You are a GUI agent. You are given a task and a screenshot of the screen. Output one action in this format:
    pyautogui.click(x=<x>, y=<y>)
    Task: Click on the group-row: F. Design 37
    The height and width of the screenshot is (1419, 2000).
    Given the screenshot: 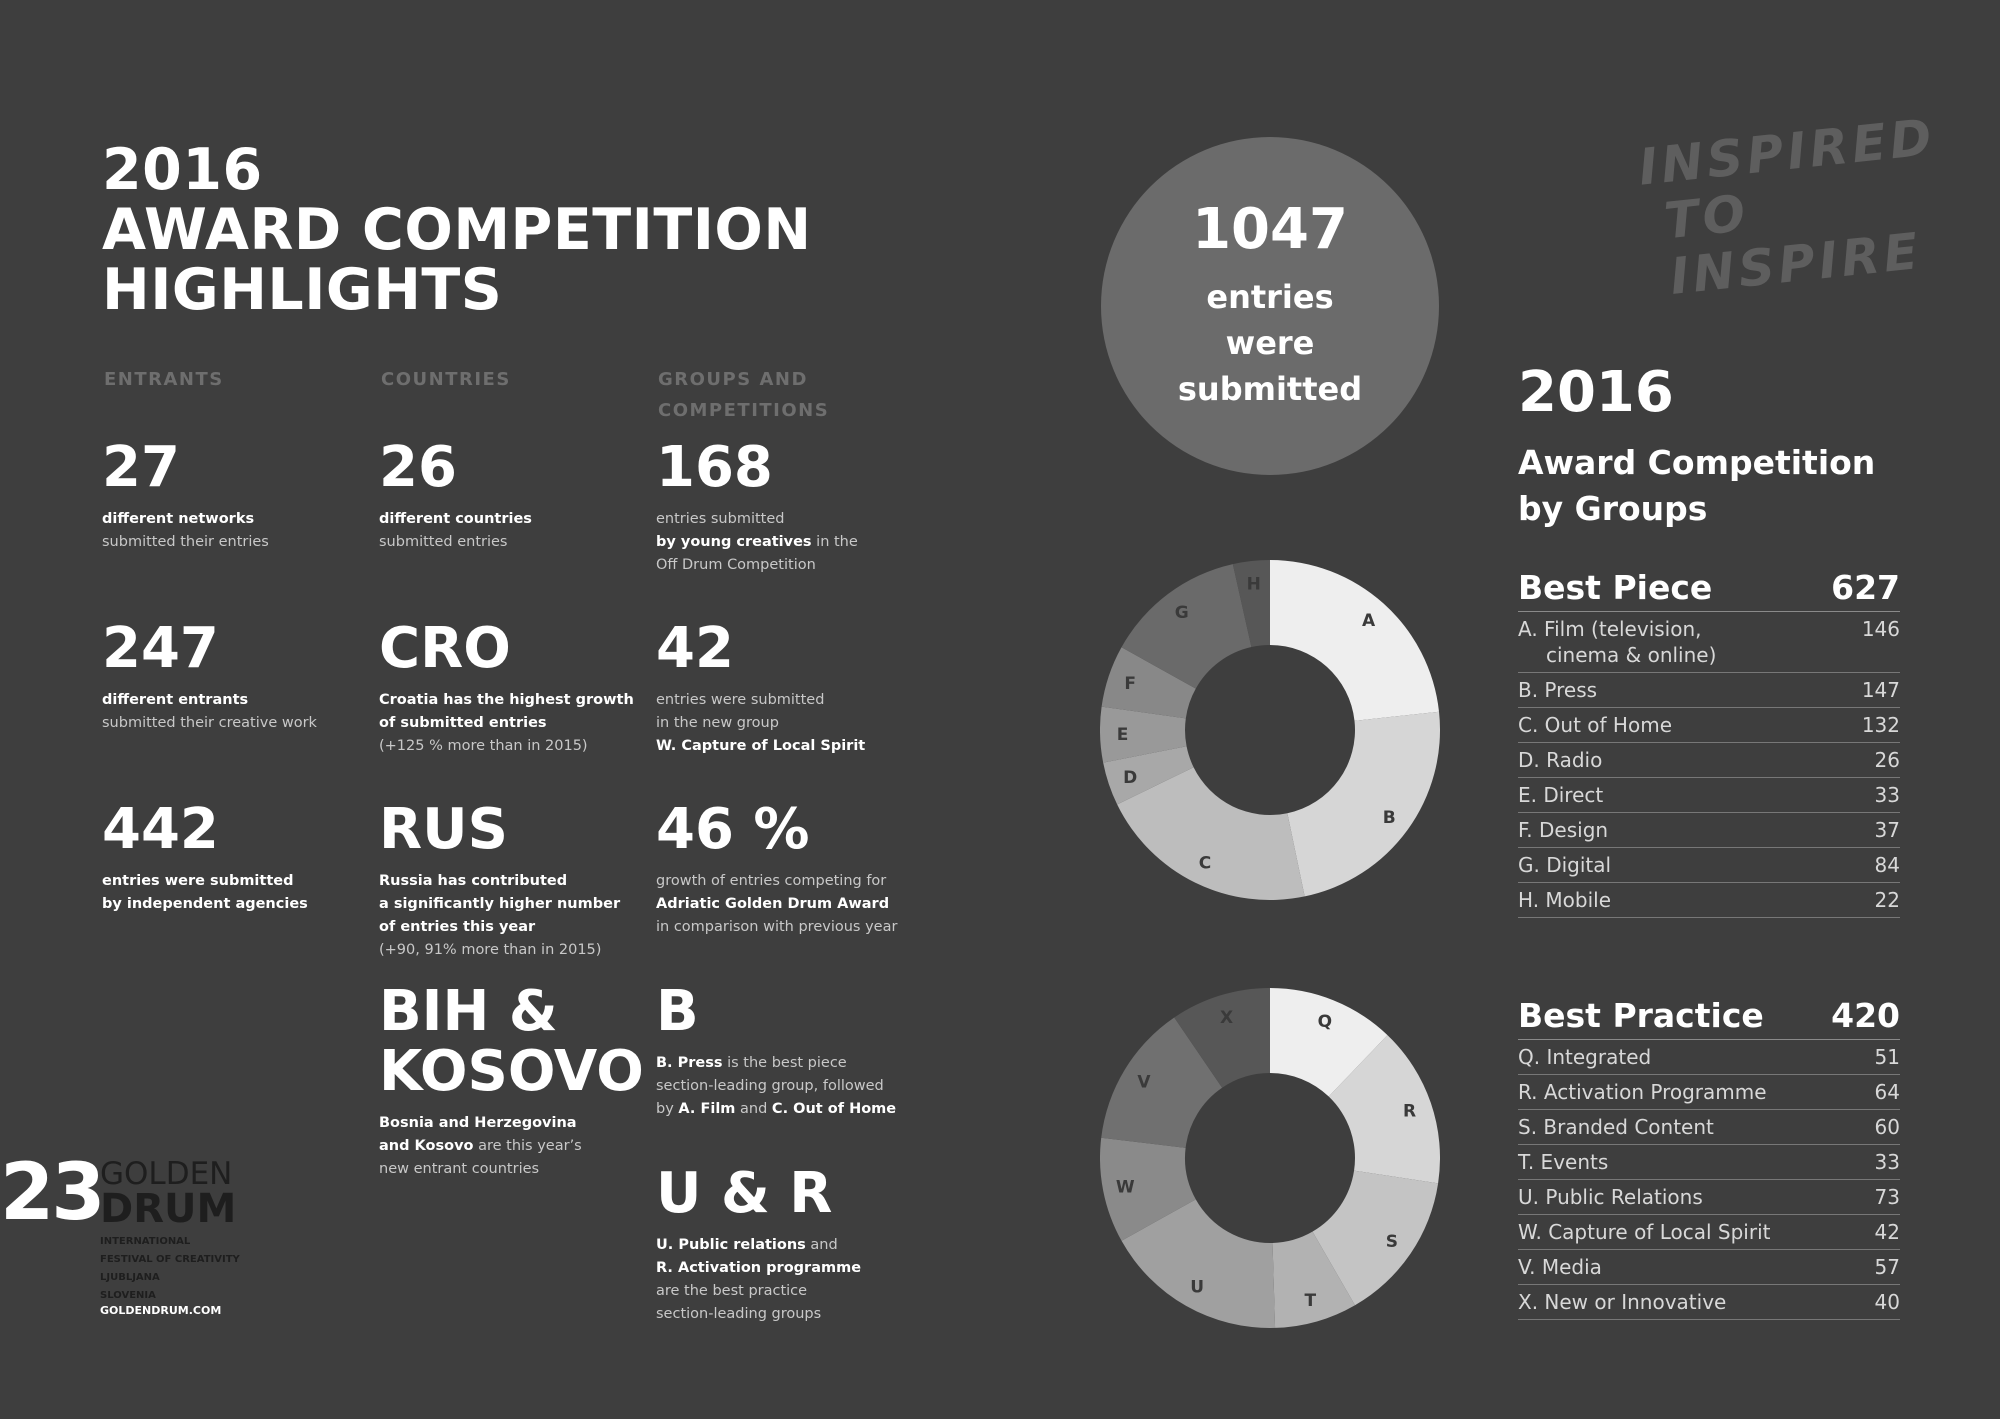 What is the action you would take?
    pyautogui.click(x=1709, y=830)
    